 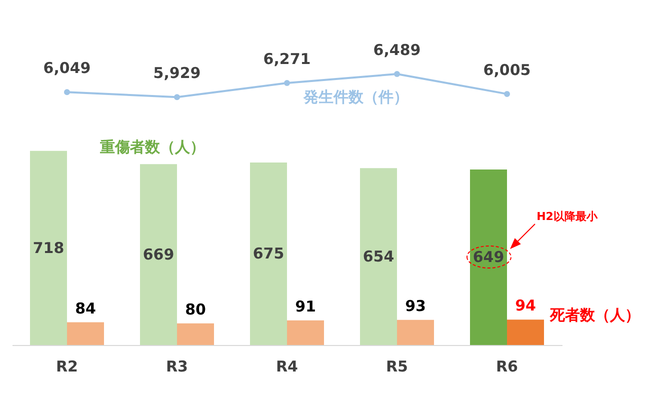 What do you see at coordinates (152, 147) in the screenshot?
I see `series-label: 重傷者数（人）` at bounding box center [152, 147].